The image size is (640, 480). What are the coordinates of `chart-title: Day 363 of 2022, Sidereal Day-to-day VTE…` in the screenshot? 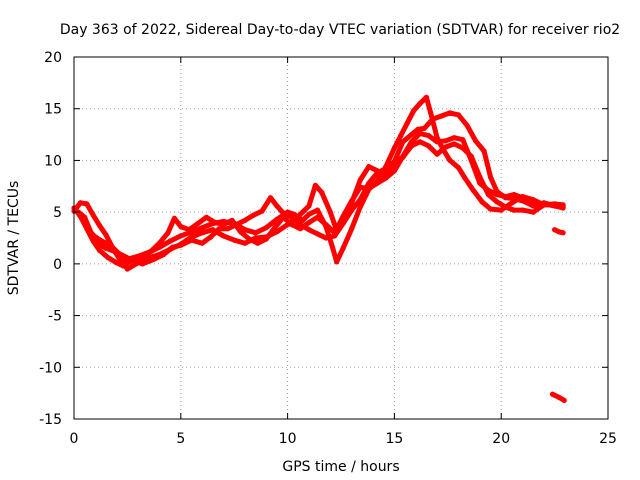 It's located at (340, 30).